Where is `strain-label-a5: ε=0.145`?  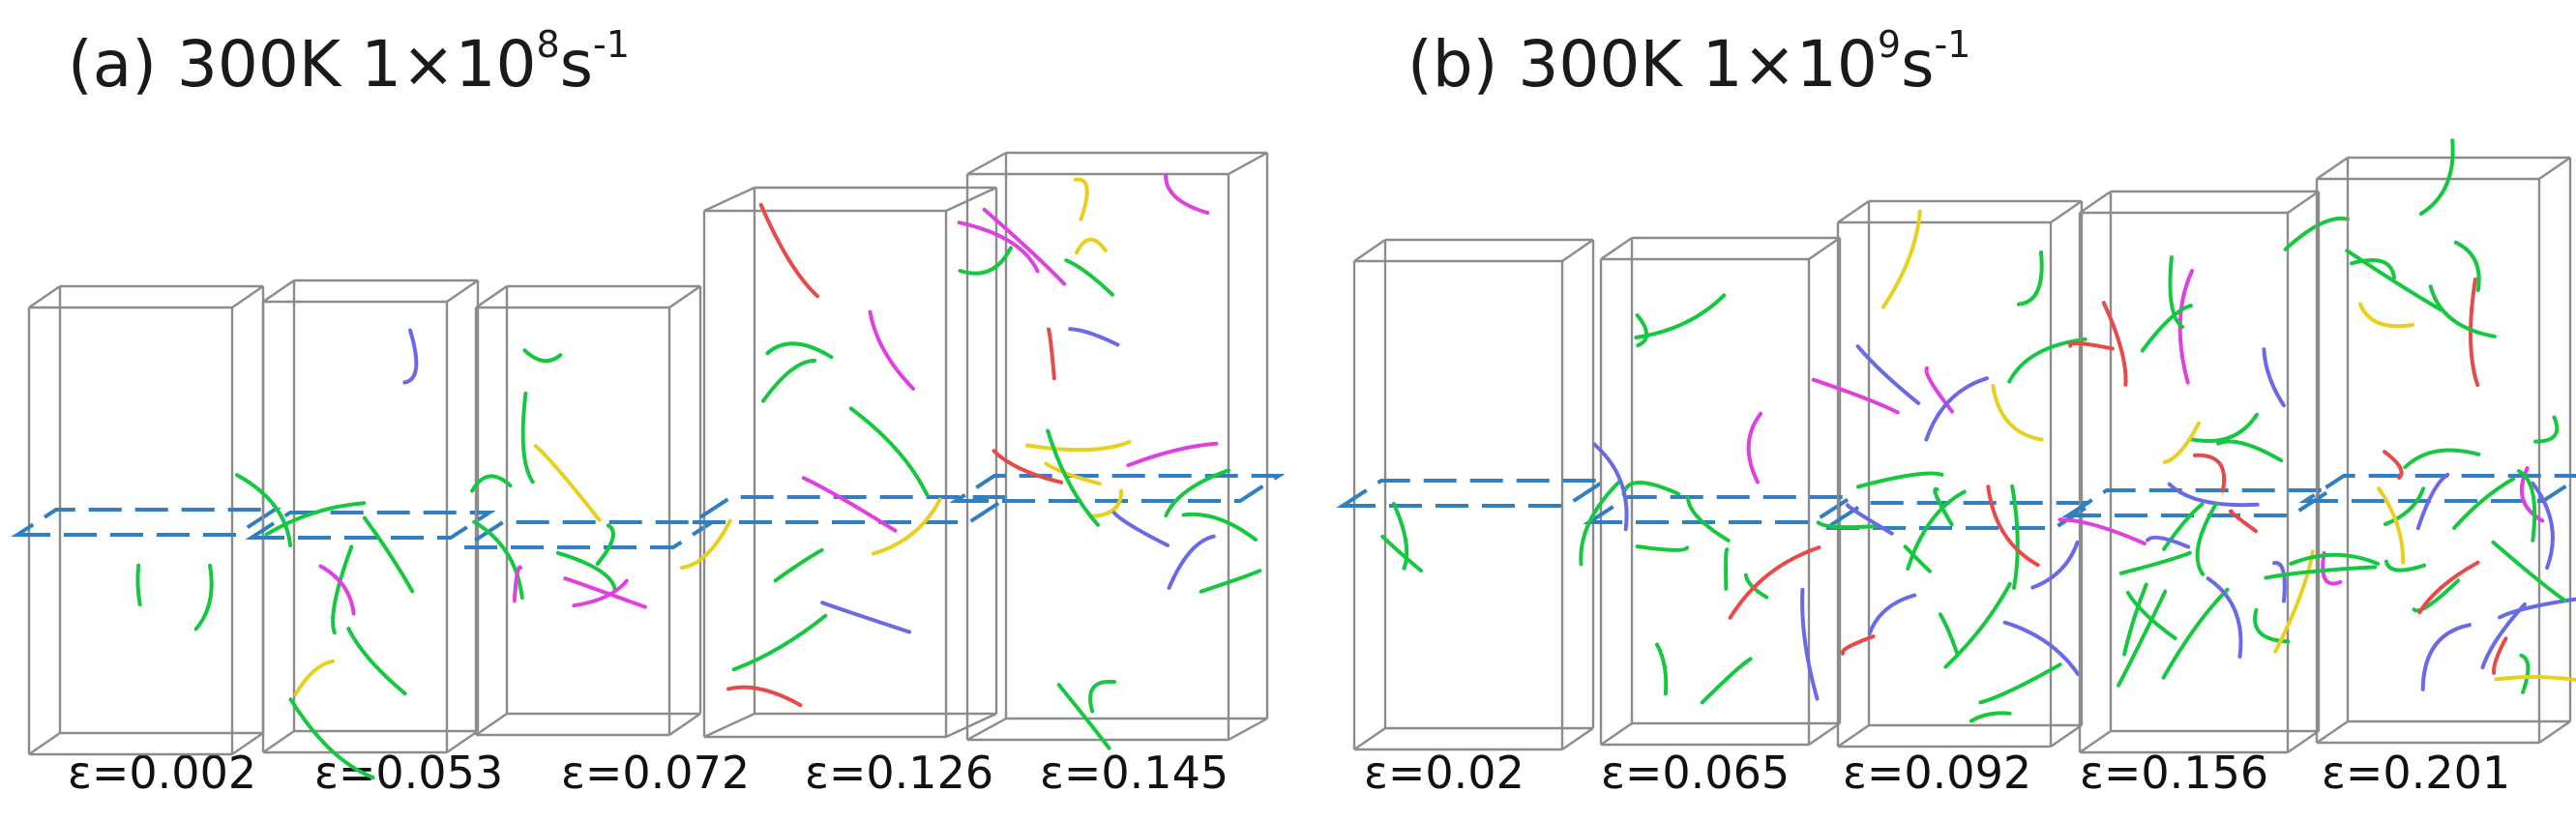 strain-label-a5: ε=0.145 is located at coordinates (1134, 773).